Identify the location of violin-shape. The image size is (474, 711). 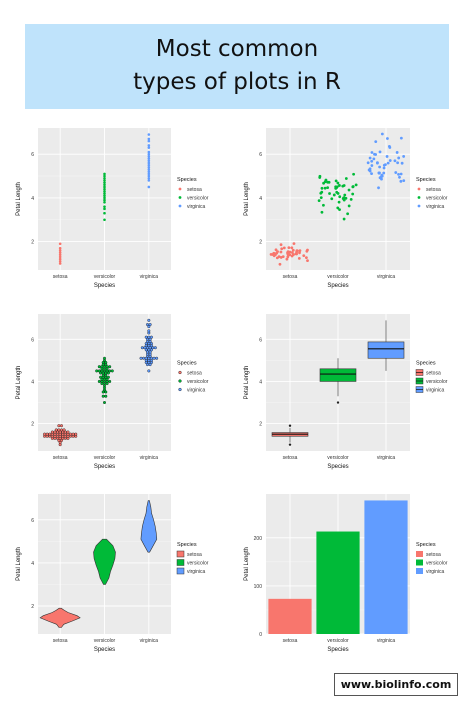
(149, 526).